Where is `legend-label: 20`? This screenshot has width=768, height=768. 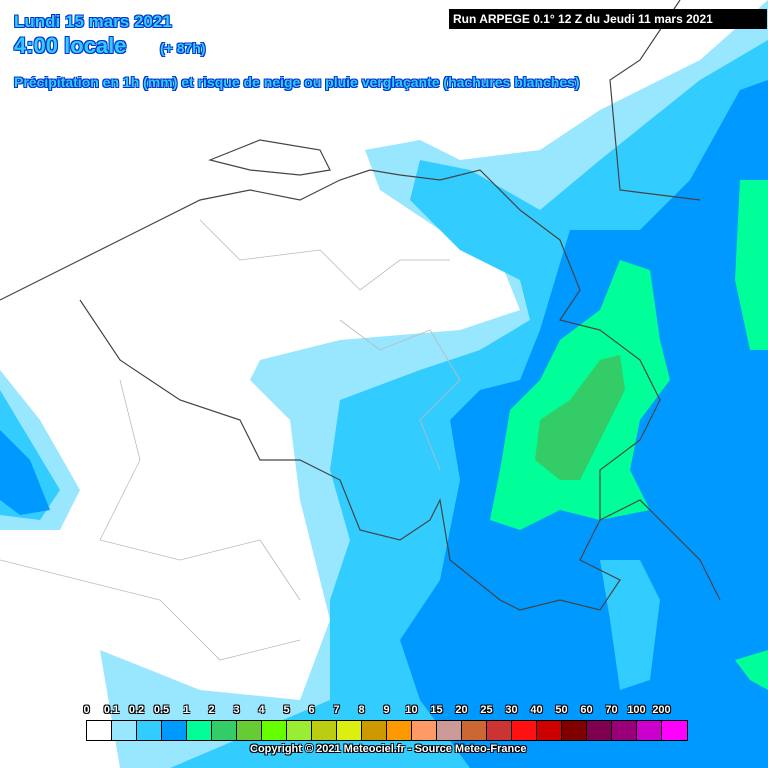 legend-label: 20 is located at coordinates (461, 710).